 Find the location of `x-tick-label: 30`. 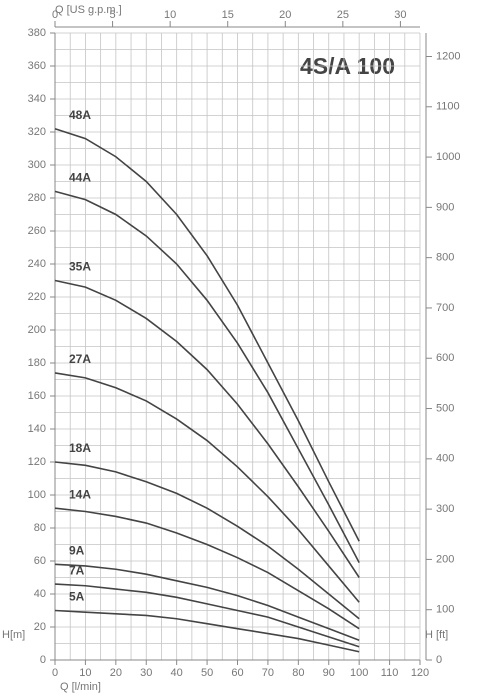

x-tick-label: 30 is located at coordinates (146, 673).